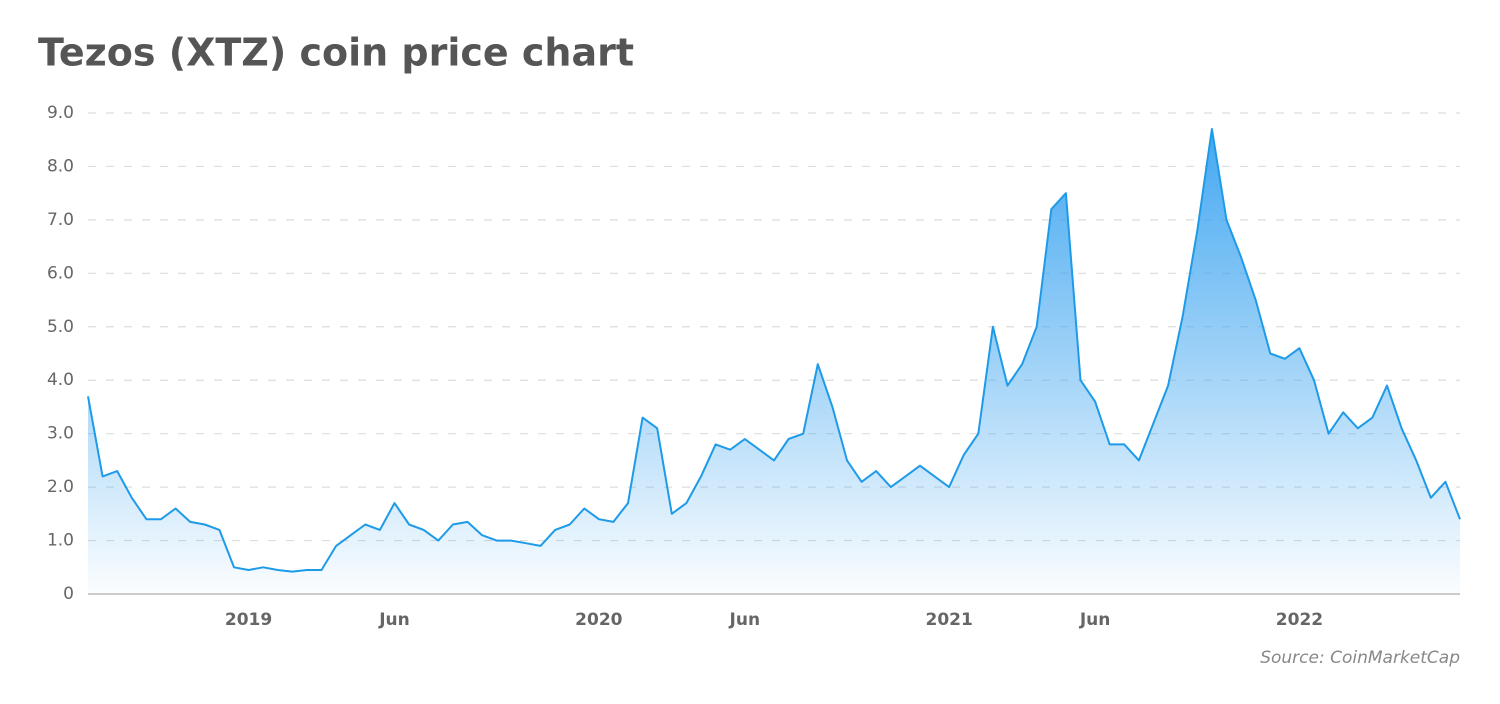 Image resolution: width=1500 pixels, height=704 pixels. I want to click on x-tick-label: 2022, so click(1299, 620).